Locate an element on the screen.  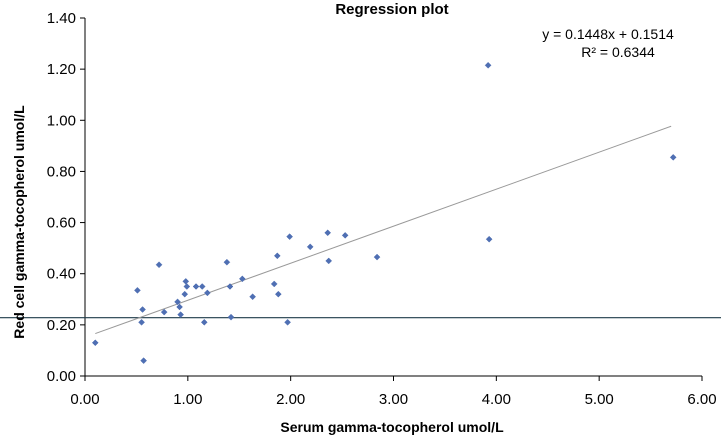
x-tick-label: 0.00 is located at coordinates (84, 399).